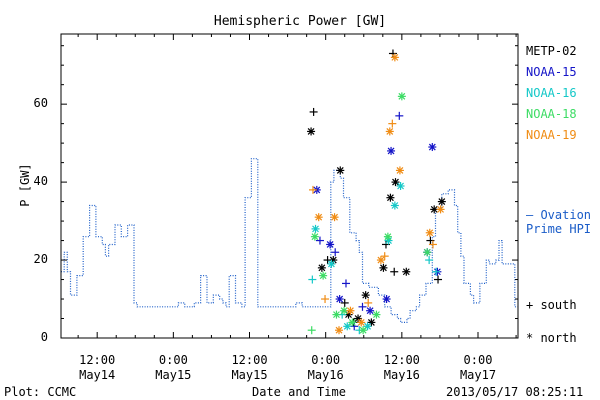 The height and width of the screenshot is (400, 600). Describe the element at coordinates (551, 51) in the screenshot. I see `legend-metp-02: METP-02` at that location.